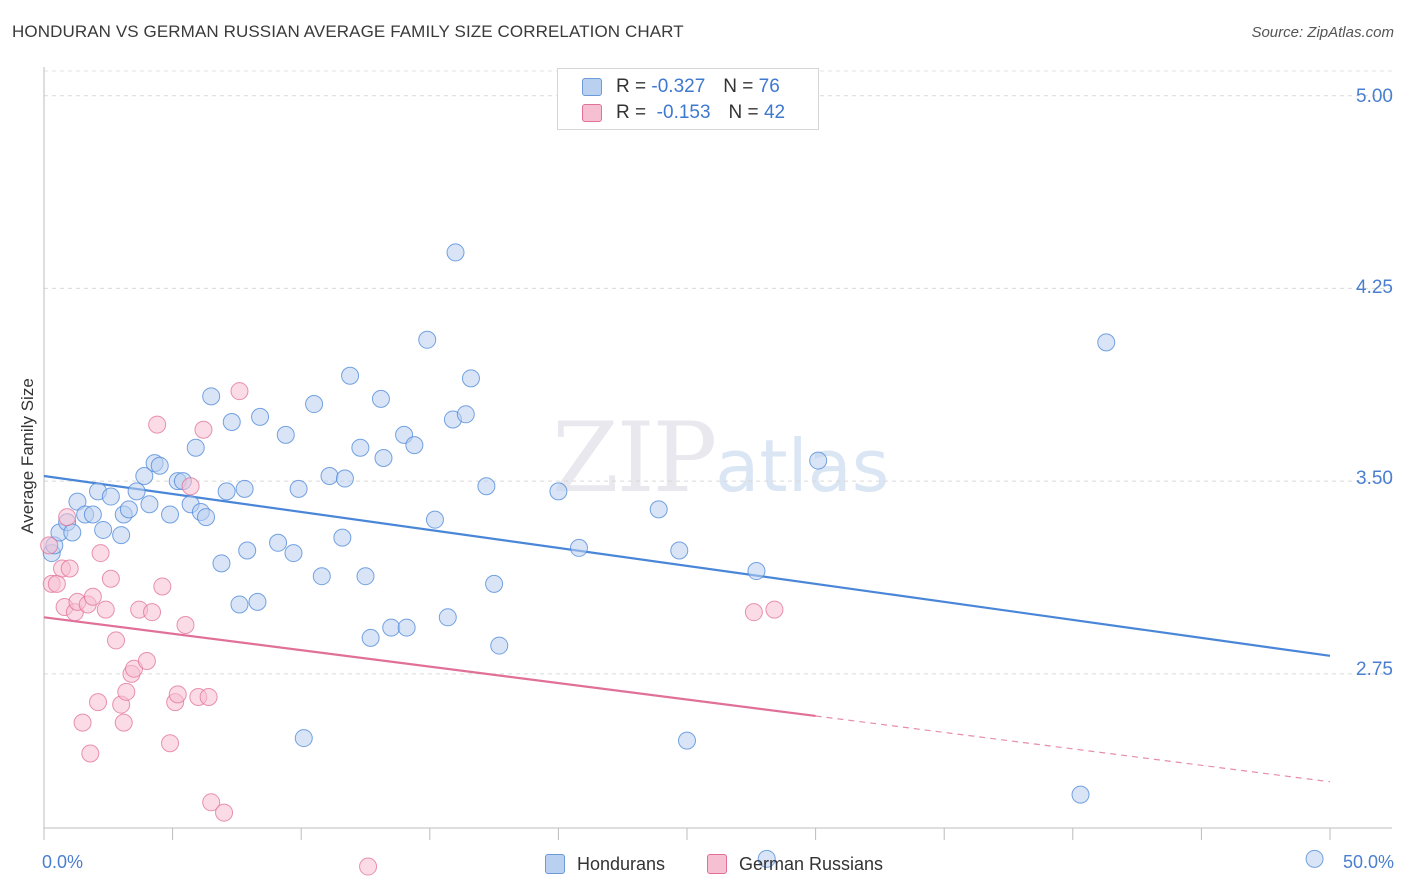 This screenshot has width=1406, height=892. What do you see at coordinates (688, 99) in the screenshot?
I see `correlation-stats-box: R = -0.327 N = 76 R = -0.153 N = 42` at bounding box center [688, 99].